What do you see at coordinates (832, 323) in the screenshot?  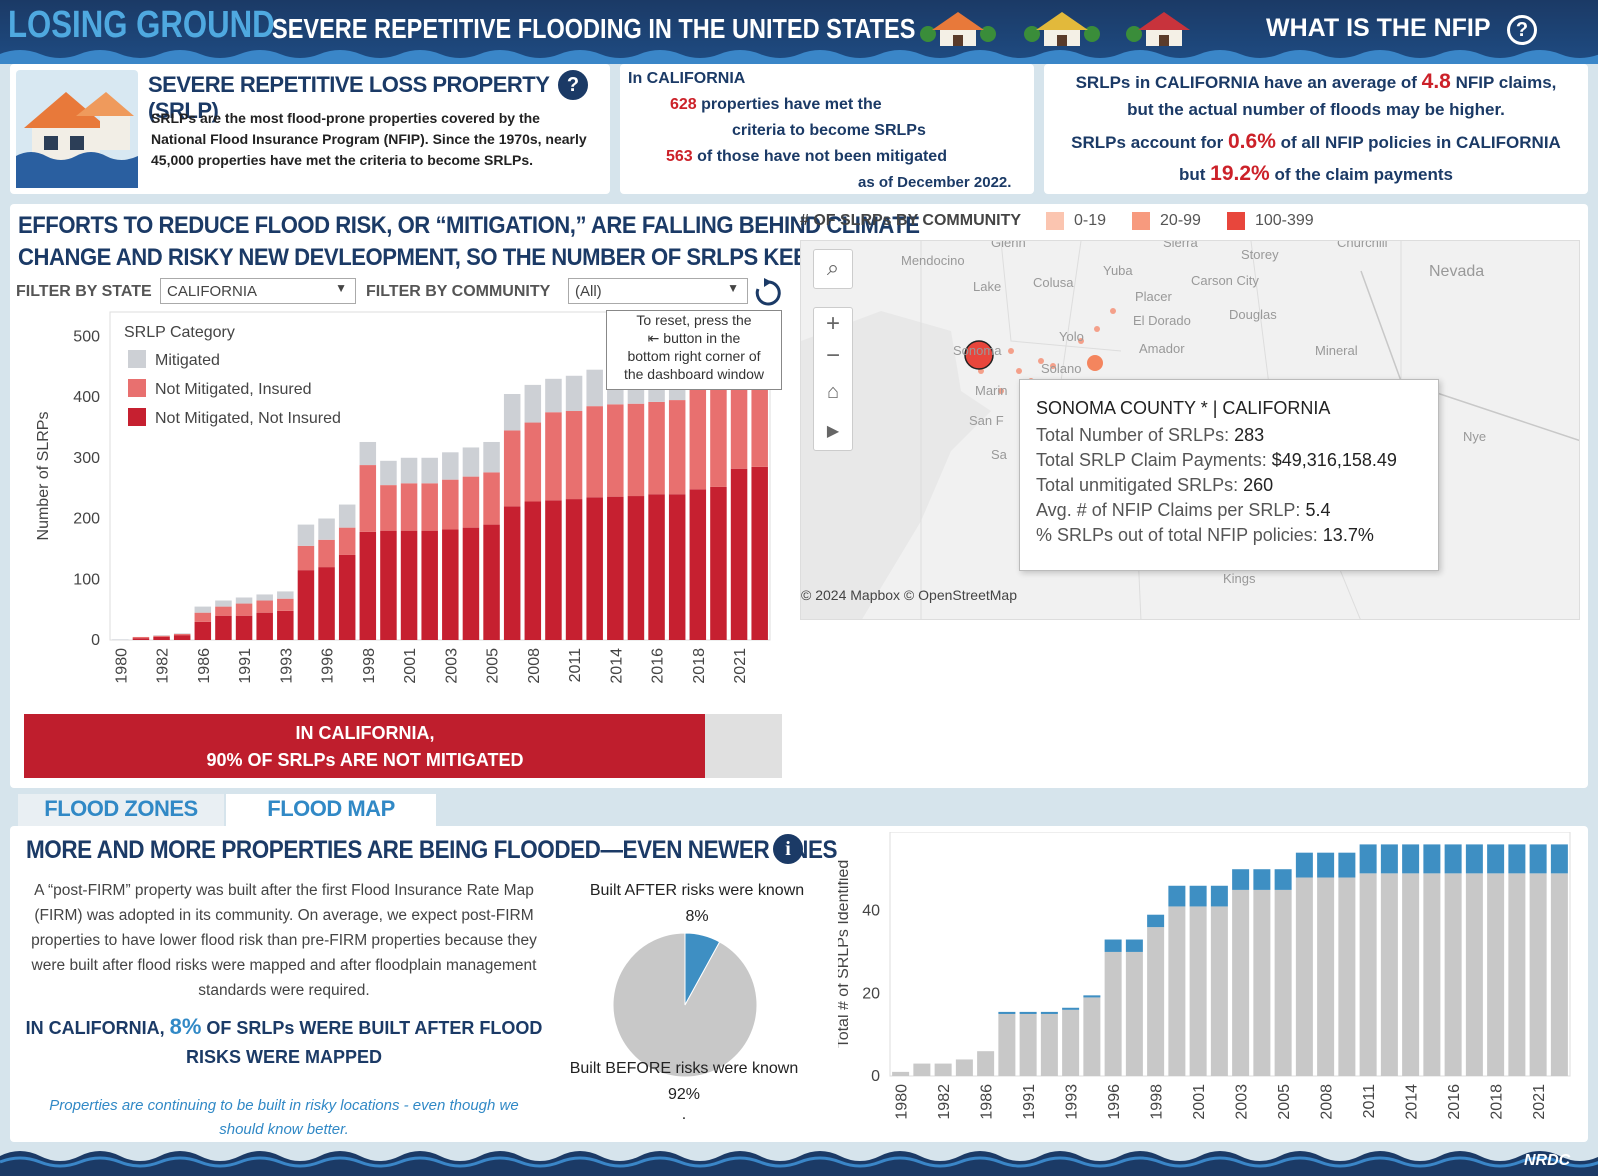 I see `zoom-in-icon: +` at bounding box center [832, 323].